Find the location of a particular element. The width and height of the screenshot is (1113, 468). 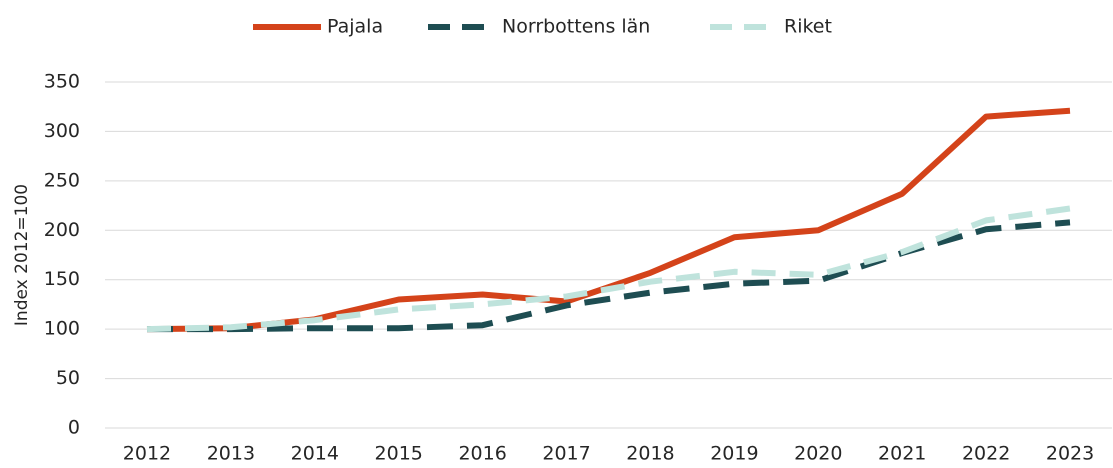

y-tick-label: 250 is located at coordinates (62, 180).